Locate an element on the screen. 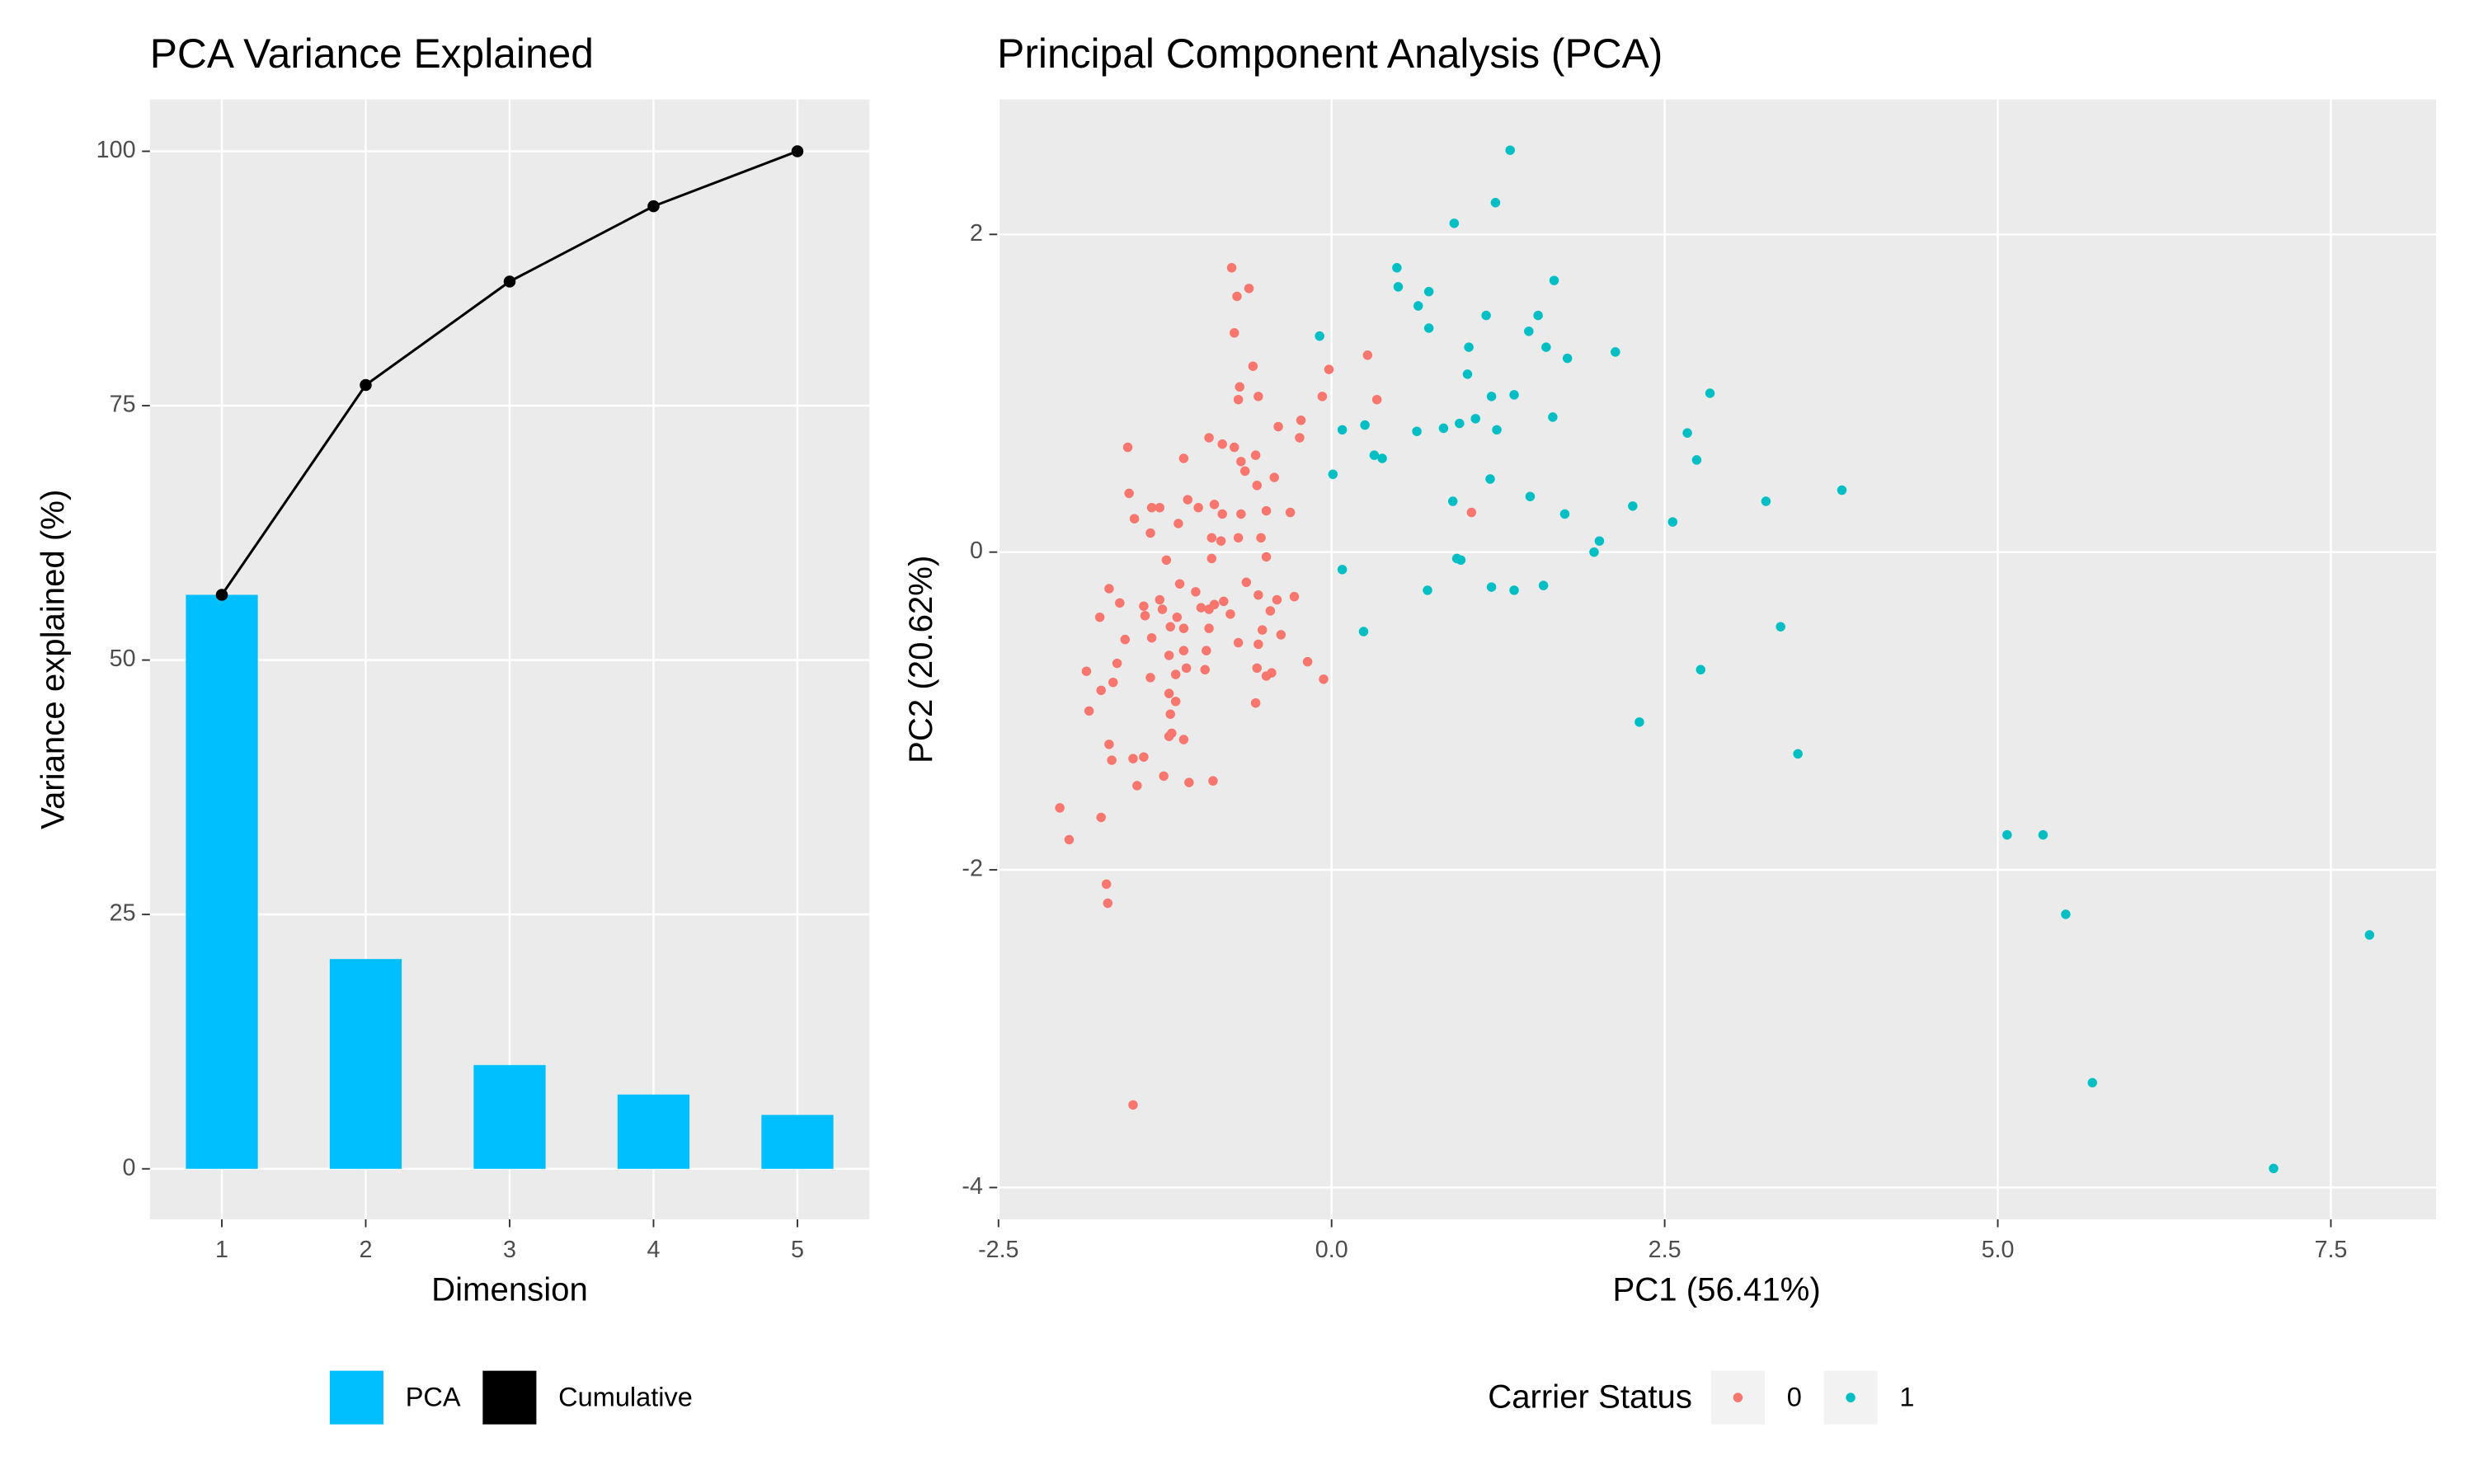  y-axis-title: PC2 (20.62%) is located at coordinates (920, 659).